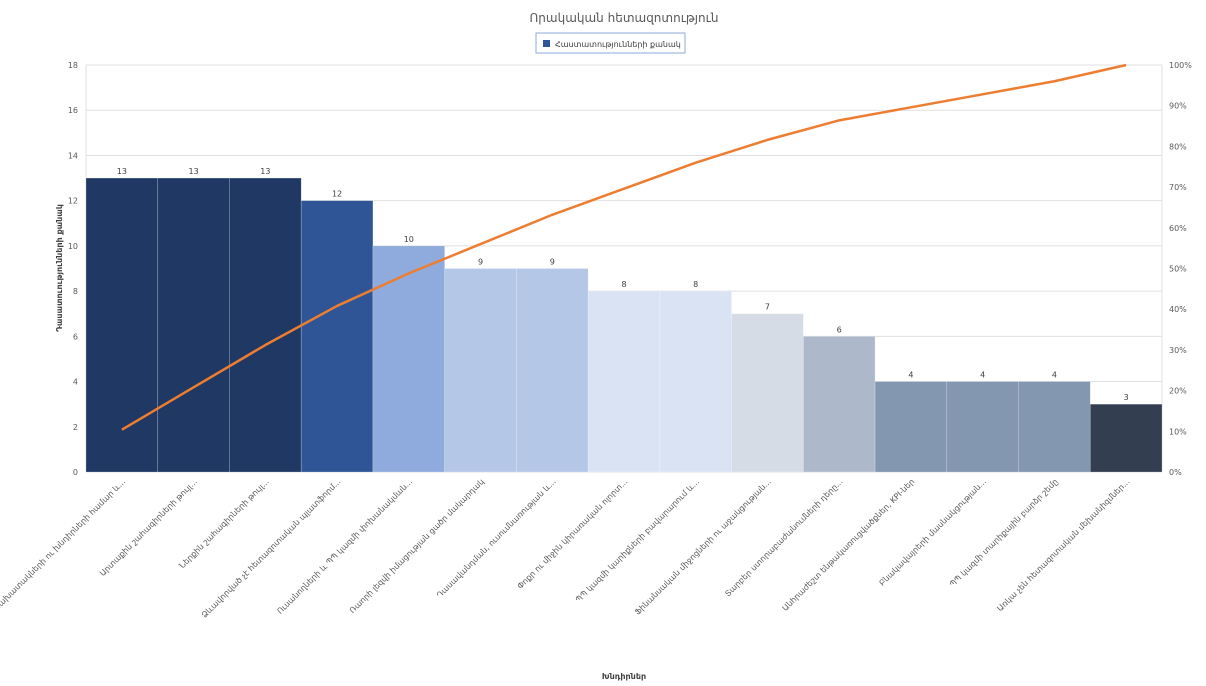 Image resolution: width=1206 pixels, height=686 pixels. Describe the element at coordinates (1178, 228) in the screenshot. I see `y2-tick-label: 60%` at that location.